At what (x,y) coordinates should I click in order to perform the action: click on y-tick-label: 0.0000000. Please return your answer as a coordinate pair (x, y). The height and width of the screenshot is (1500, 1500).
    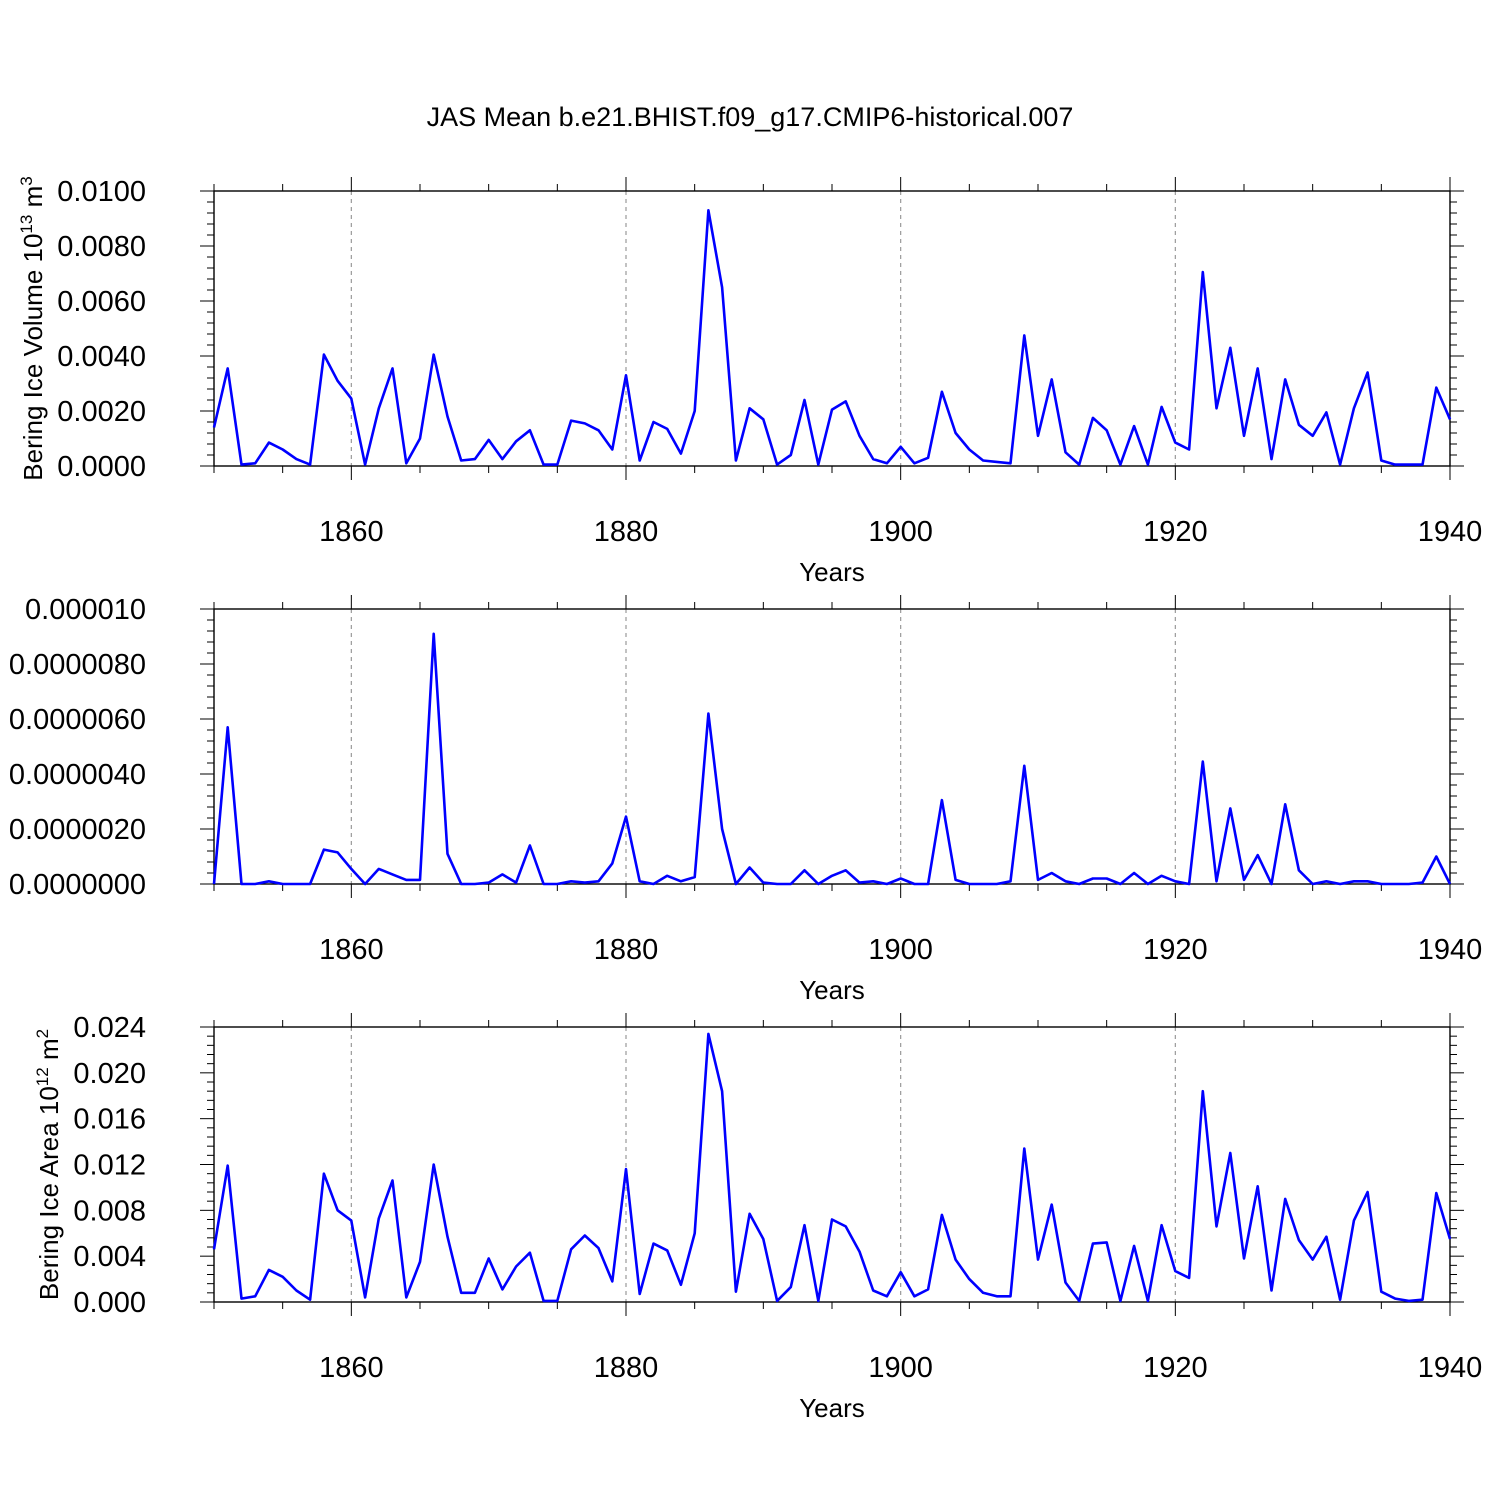
    Looking at the image, I should click on (77, 885).